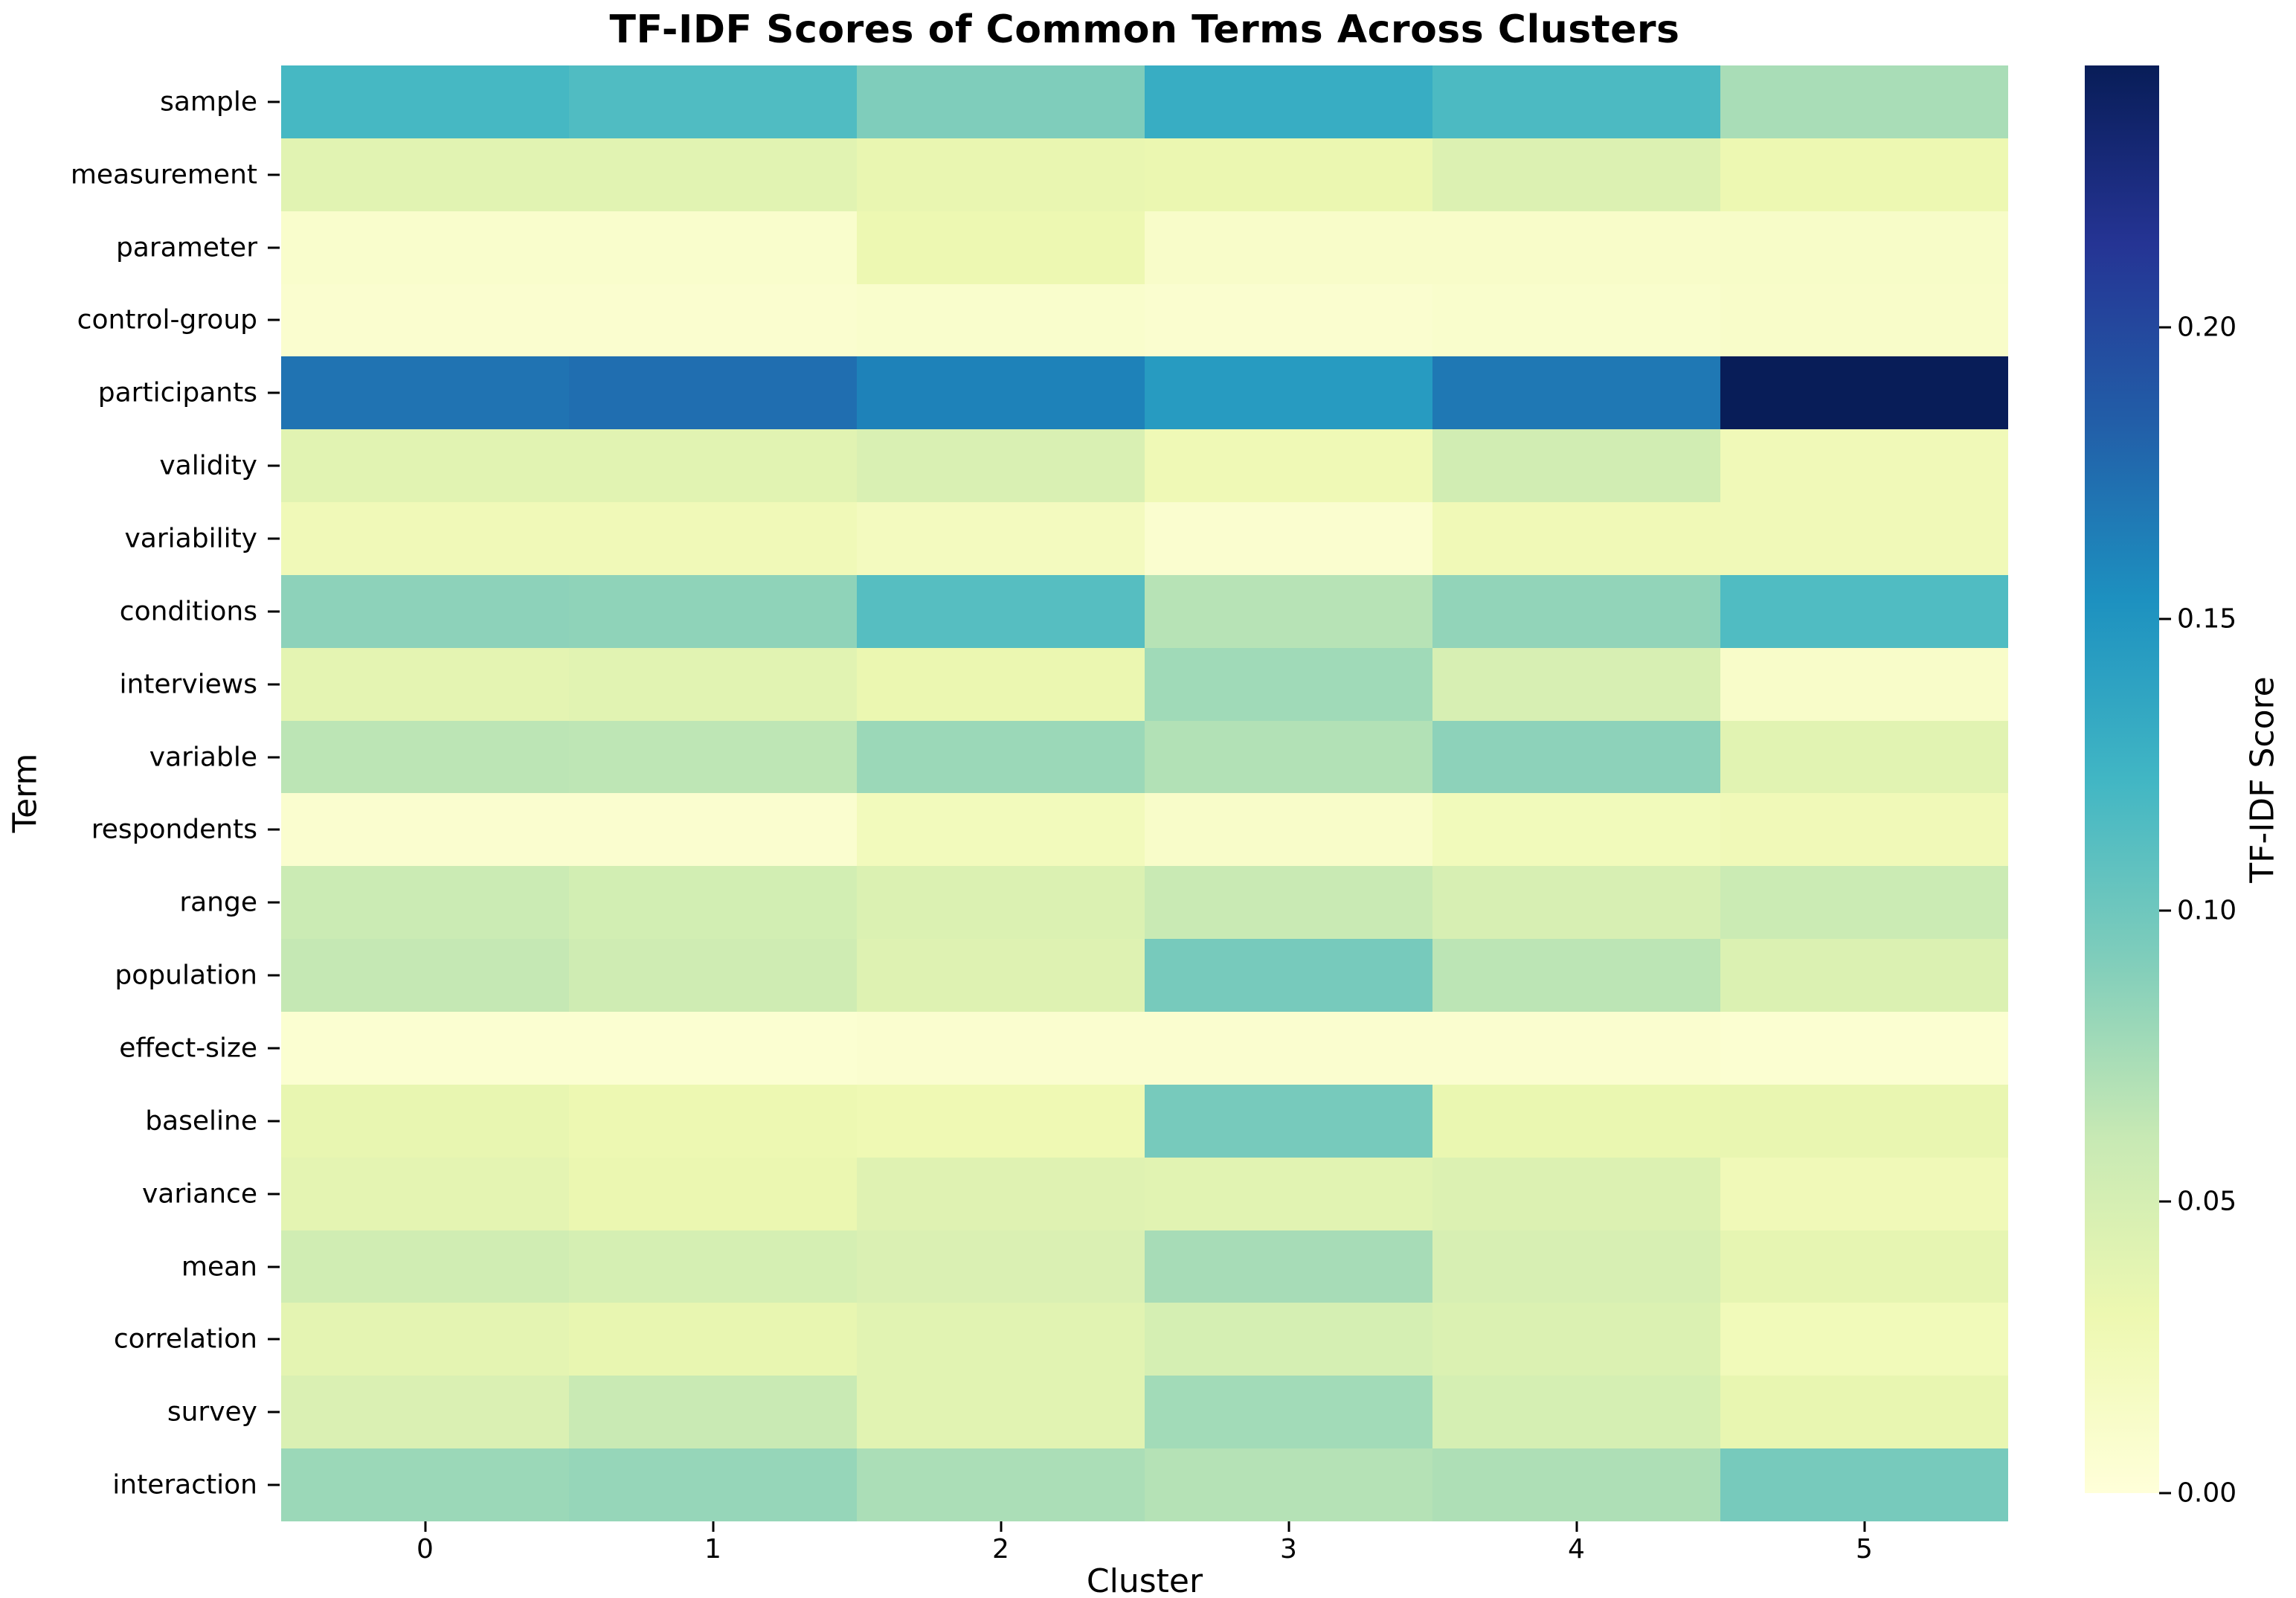  I want to click on colorbar-label: TF-IDF Score, so click(2262, 779).